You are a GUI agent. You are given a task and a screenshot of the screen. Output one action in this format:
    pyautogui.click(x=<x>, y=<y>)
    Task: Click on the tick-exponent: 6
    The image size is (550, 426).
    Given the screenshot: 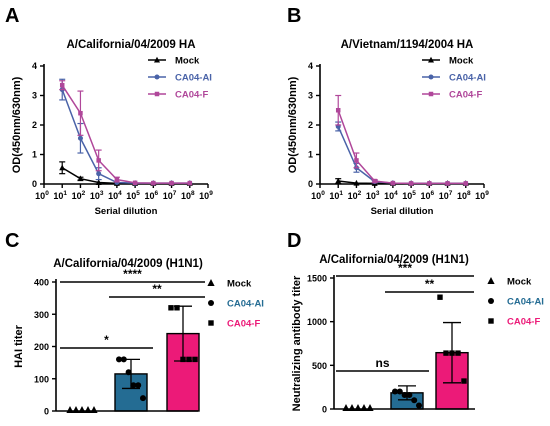 What is the action you would take?
    pyautogui.click(x=433, y=193)
    